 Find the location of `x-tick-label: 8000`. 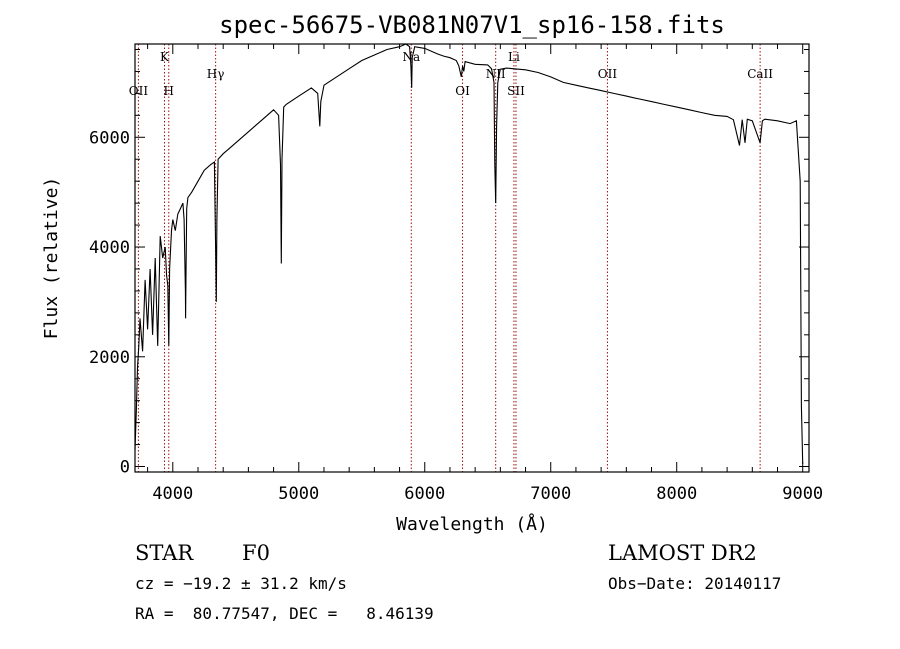

x-tick-label: 8000 is located at coordinates (676, 494).